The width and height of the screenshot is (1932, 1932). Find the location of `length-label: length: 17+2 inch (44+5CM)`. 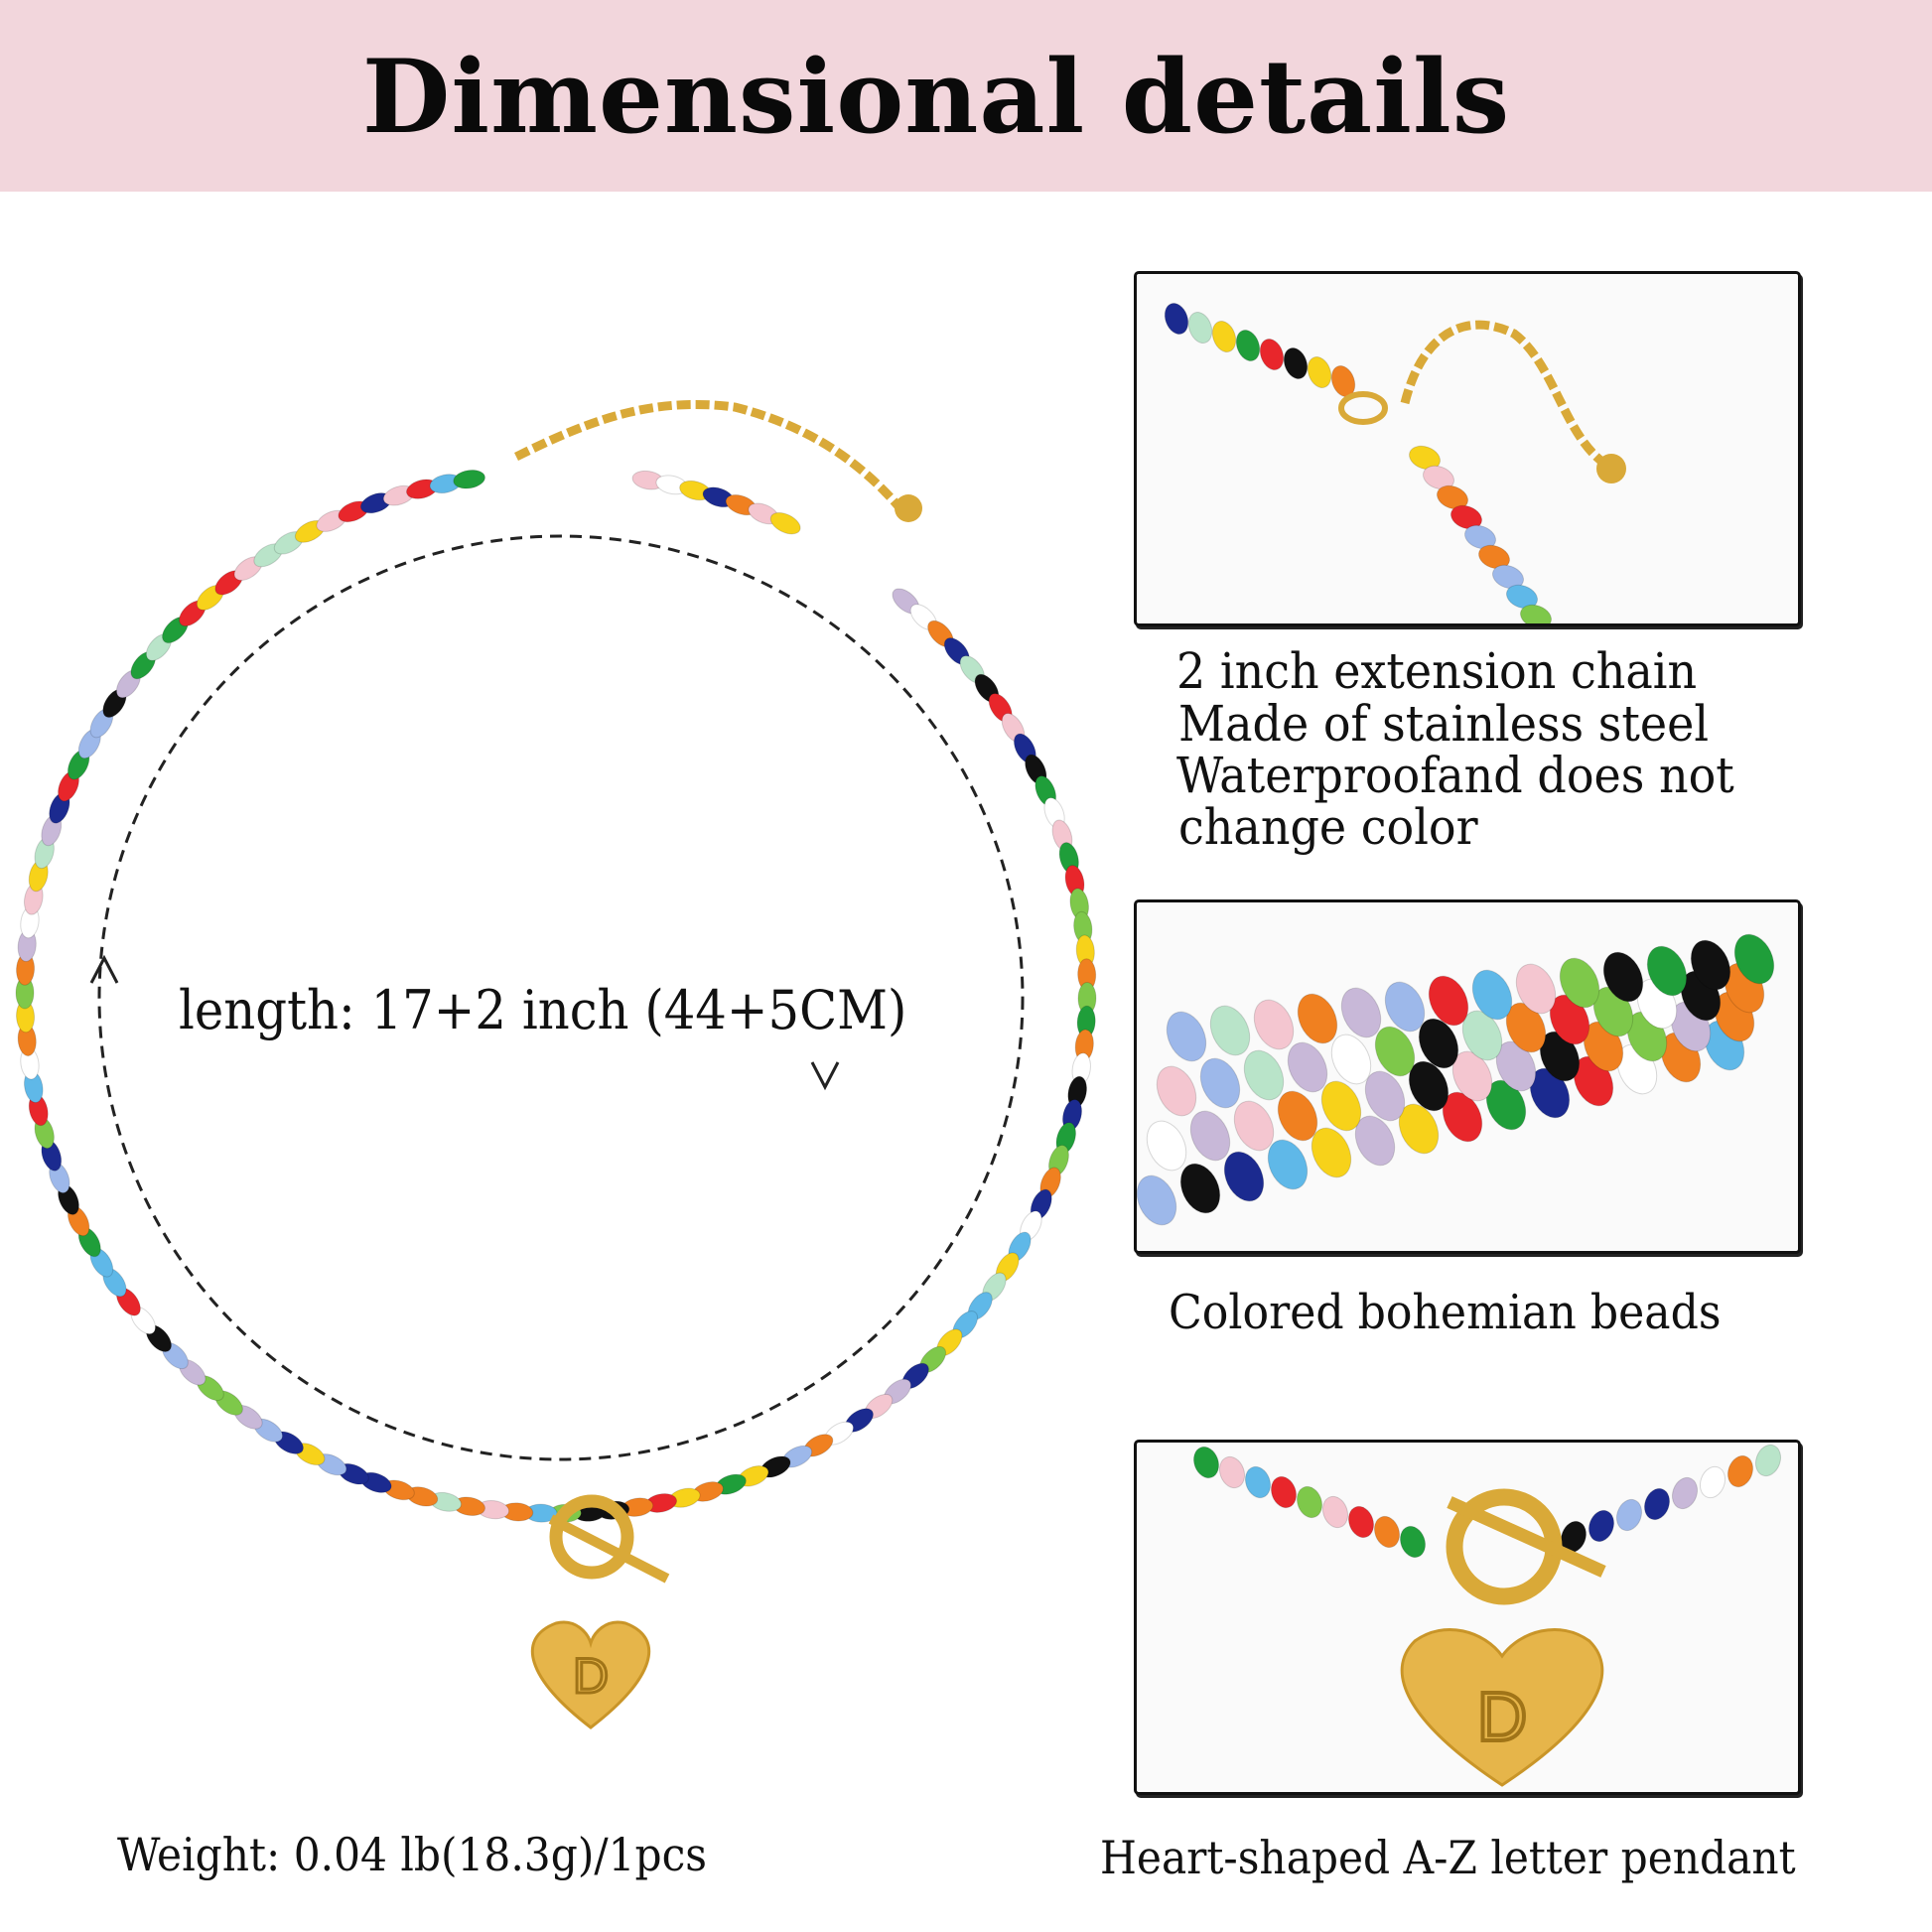

length-label: length: 17+2 inch (44+5CM) is located at coordinates (543, 1010).